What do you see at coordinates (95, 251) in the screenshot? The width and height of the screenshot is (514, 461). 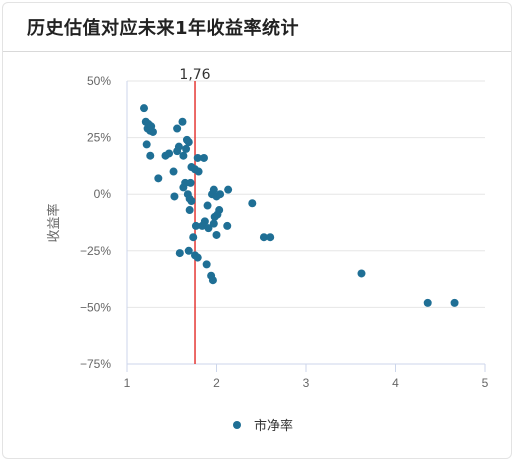 I see `y-tick-label: −25%` at bounding box center [95, 251].